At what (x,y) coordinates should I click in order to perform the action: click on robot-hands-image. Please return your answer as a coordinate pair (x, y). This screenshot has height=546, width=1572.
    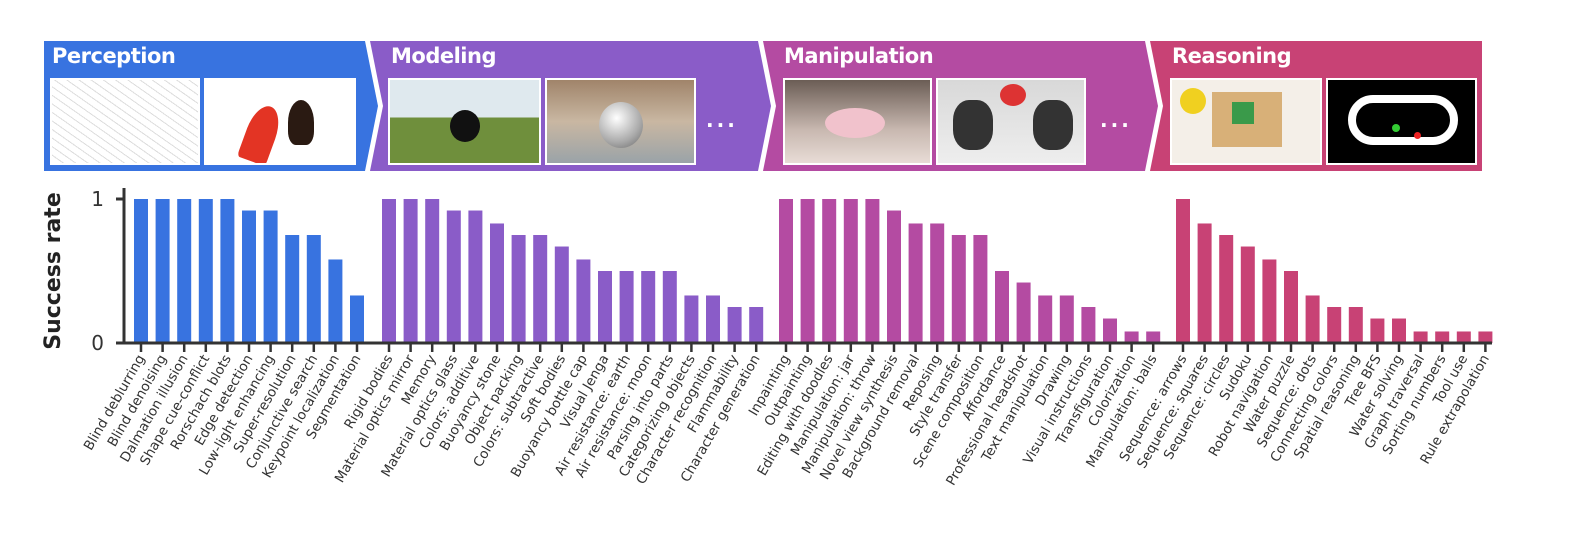
    Looking at the image, I should click on (1011, 121).